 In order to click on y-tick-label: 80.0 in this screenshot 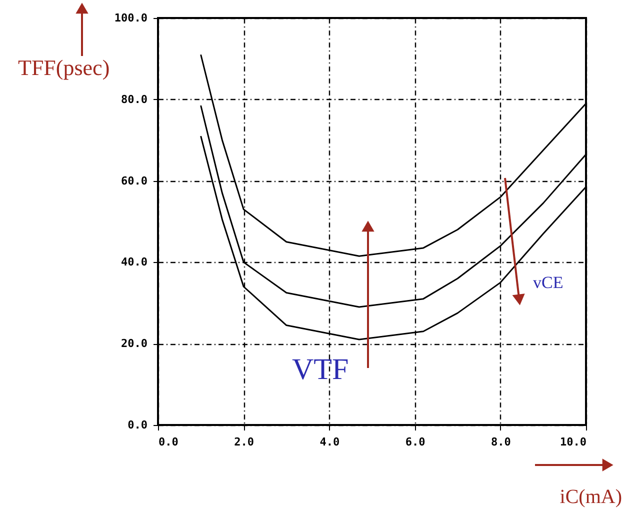, I will do `click(134, 99)`.